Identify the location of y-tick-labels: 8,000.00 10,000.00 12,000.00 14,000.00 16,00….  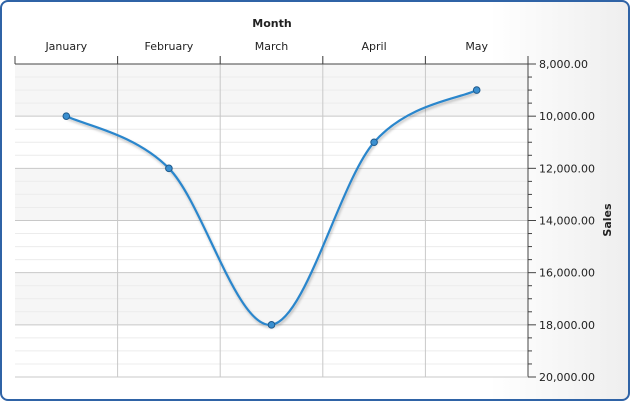
(567, 221).